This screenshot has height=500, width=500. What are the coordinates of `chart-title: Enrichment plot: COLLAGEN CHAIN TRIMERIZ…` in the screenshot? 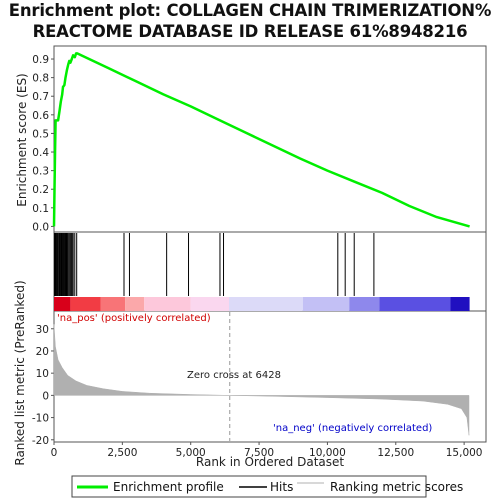 It's located at (250, 21).